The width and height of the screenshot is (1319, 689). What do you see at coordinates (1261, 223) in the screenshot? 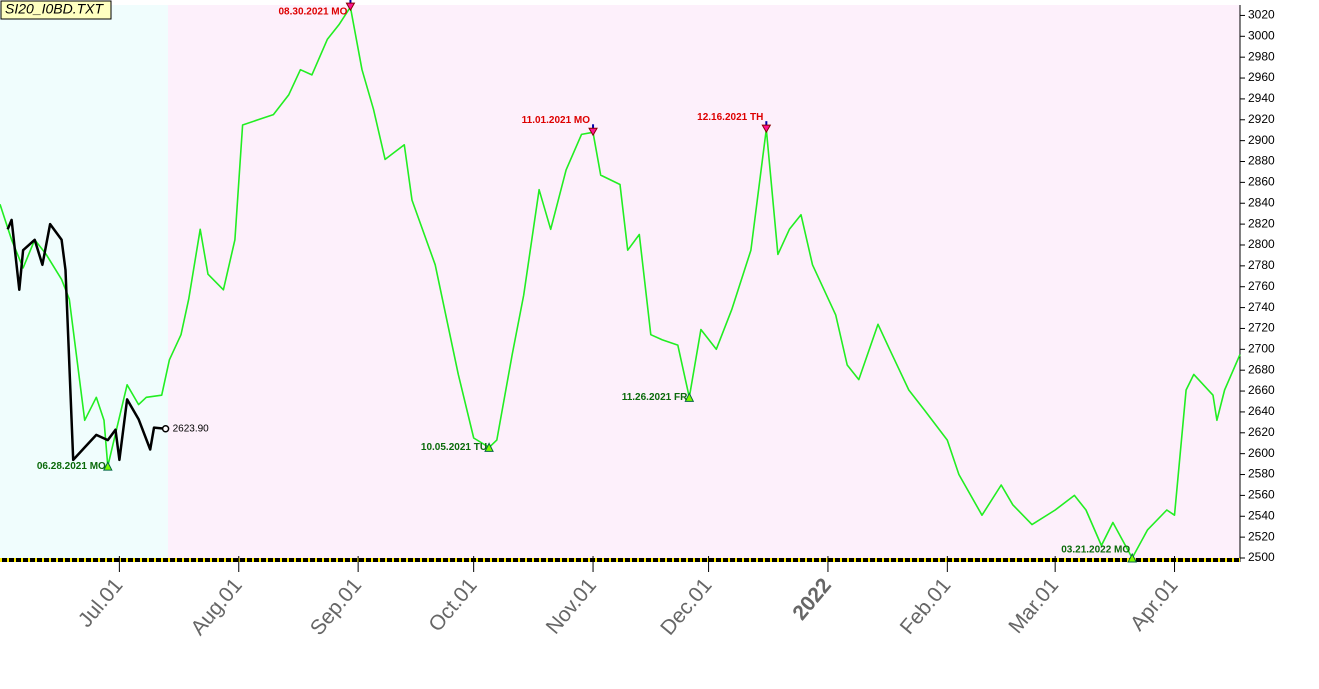
I see `y-tick-label: 2820` at bounding box center [1261, 223].